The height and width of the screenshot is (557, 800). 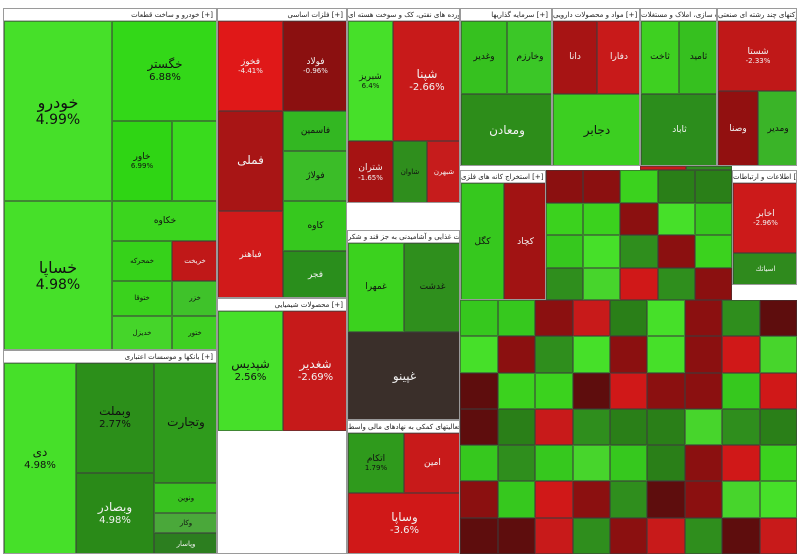 What do you see at coordinates (185, 523) in the screenshot?
I see `treemap-tile: وكار` at bounding box center [185, 523].